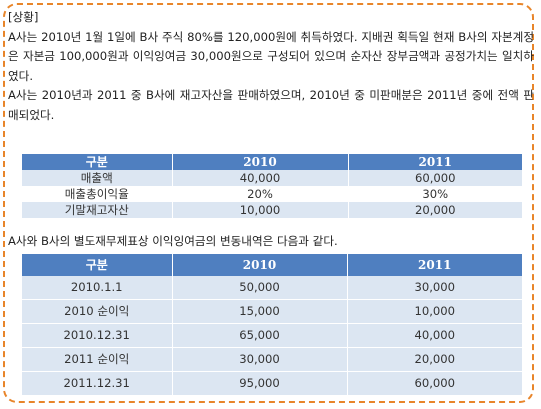  Describe the element at coordinates (97, 210) in the screenshot. I see `table-cell: 기말재고자산` at that location.